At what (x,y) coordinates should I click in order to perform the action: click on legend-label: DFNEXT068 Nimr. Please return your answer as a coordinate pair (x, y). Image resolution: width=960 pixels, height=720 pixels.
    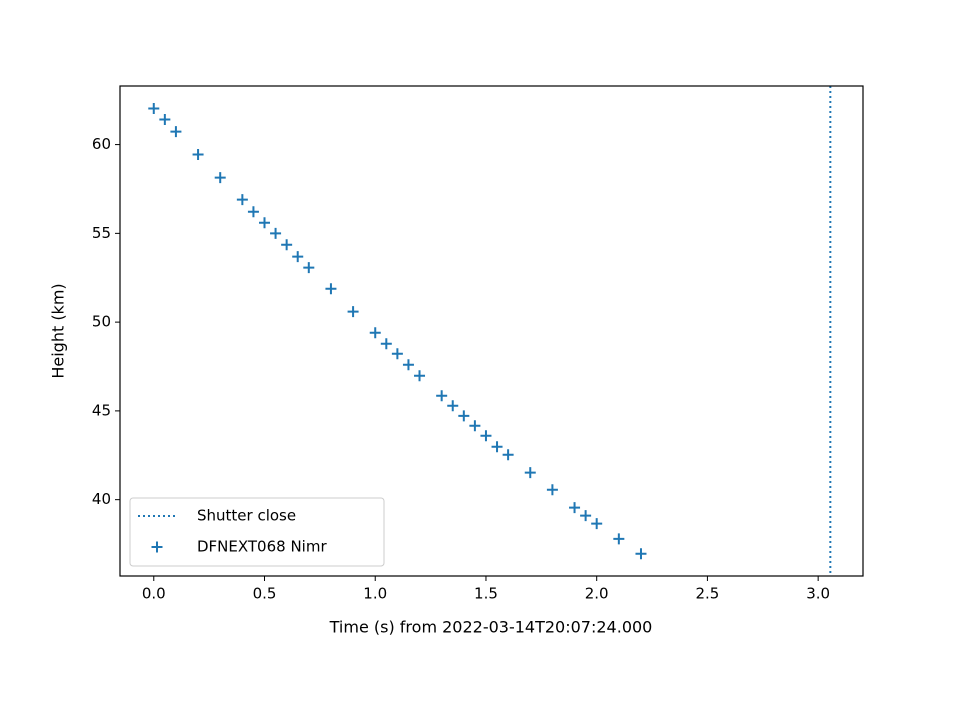
    Looking at the image, I should click on (262, 547).